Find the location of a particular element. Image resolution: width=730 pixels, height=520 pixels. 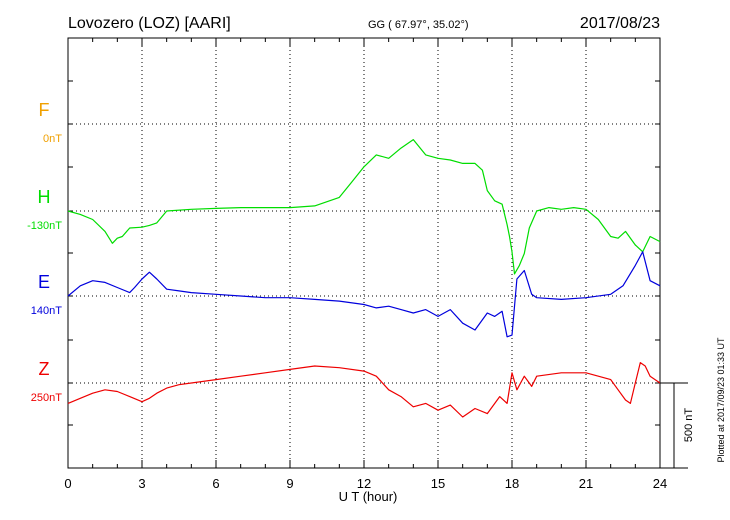

x-tick-label: 21 is located at coordinates (586, 483).